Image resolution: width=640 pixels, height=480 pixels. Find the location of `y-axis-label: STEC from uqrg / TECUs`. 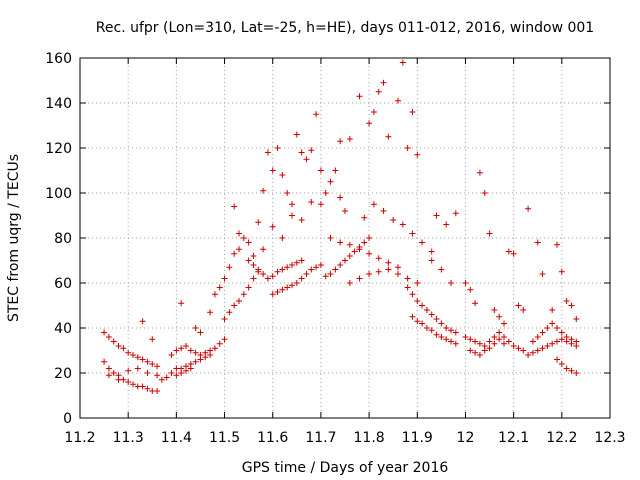

y-axis-label: STEC from uqrg / TECUs is located at coordinates (14, 238).